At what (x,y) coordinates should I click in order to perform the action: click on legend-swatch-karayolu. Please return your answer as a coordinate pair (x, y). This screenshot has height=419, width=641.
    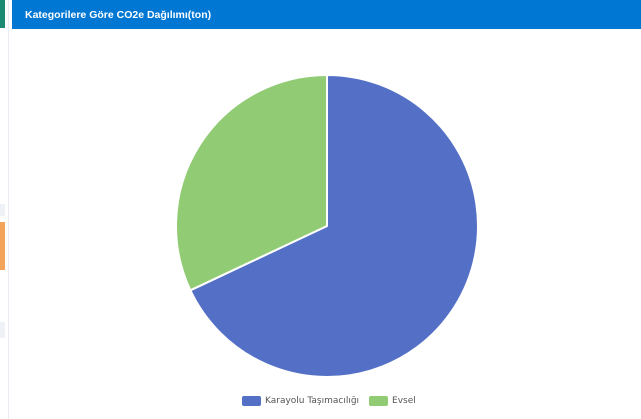
    Looking at the image, I should click on (251, 401).